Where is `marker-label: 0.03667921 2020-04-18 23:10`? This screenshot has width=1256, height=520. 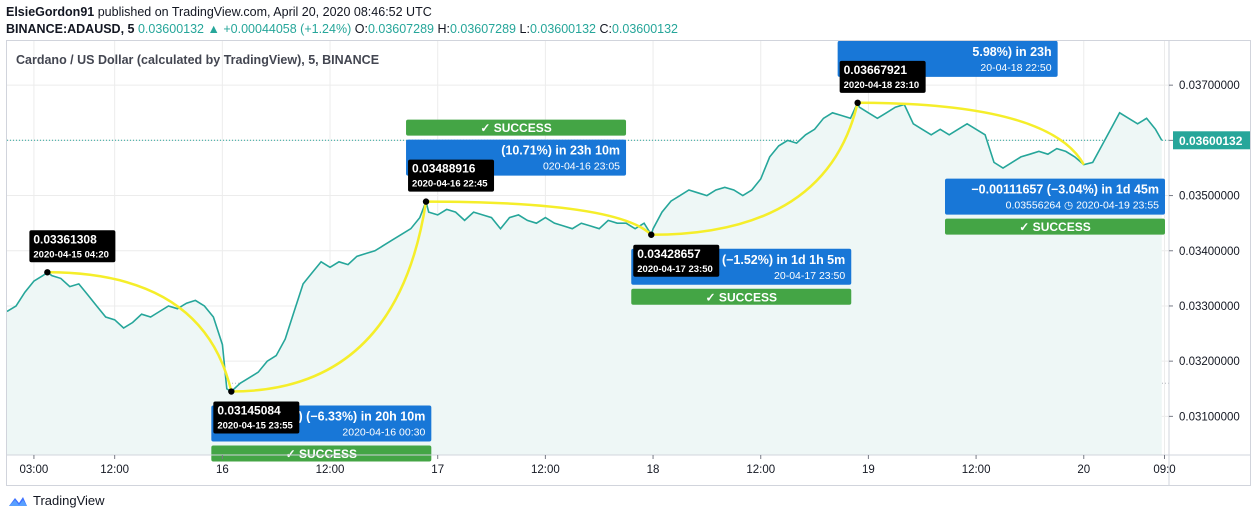 marker-label: 0.03667921 2020-04-18 23:10 is located at coordinates (882, 76).